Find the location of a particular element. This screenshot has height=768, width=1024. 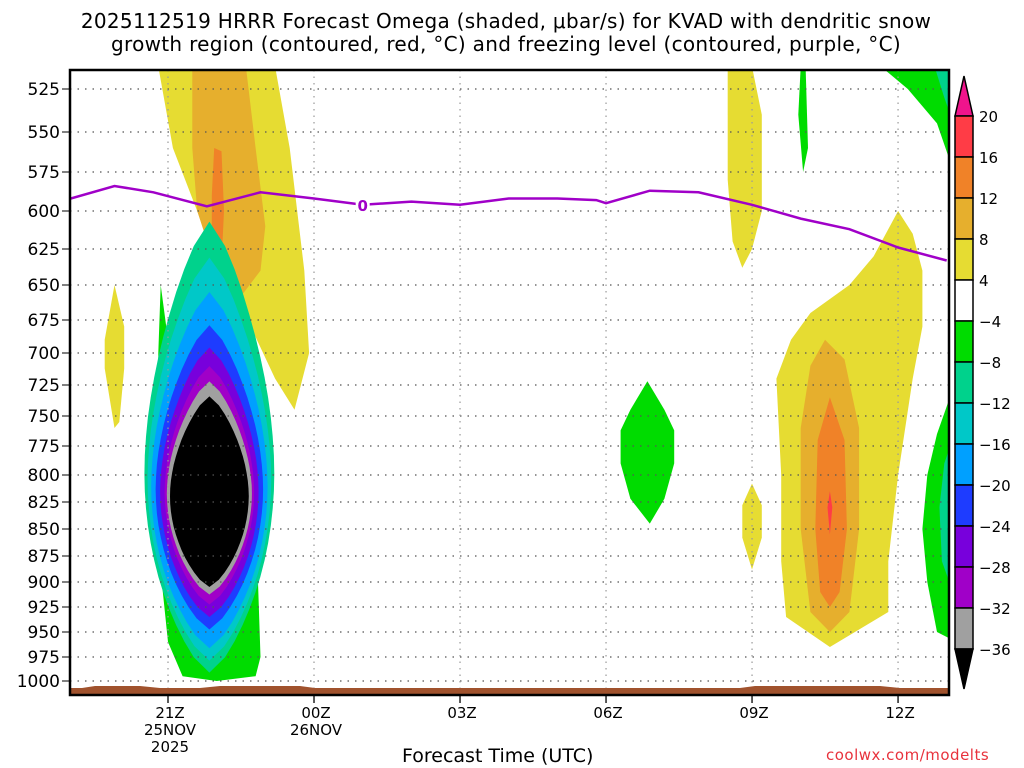

x-tick-label: 25NOV is located at coordinates (170, 730).